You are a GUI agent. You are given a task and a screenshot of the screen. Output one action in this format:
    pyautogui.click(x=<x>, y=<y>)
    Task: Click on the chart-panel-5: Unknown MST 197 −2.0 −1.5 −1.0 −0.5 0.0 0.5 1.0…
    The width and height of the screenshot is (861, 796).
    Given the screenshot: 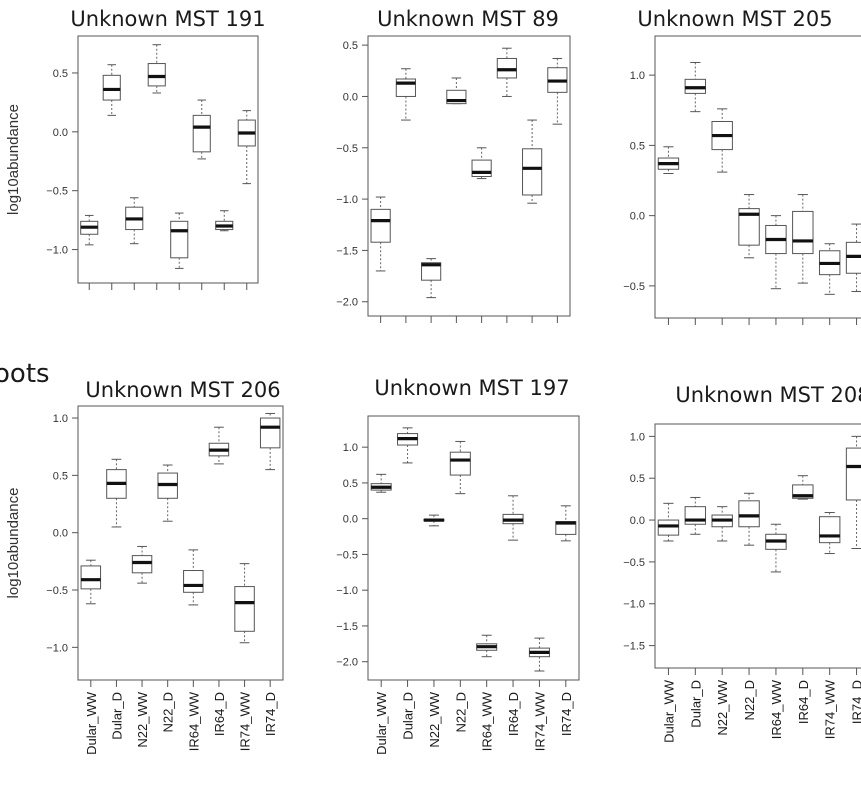 What is the action you would take?
    pyautogui.click(x=458, y=565)
    